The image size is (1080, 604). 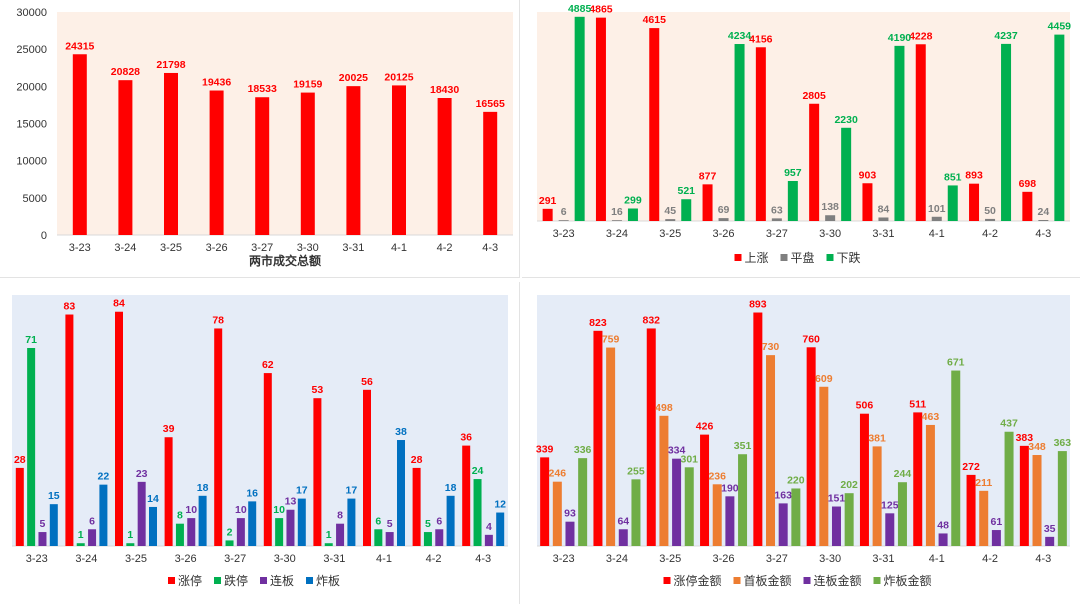 What do you see at coordinates (79, 46) in the screenshot?
I see `data-label: 24315` at bounding box center [79, 46].